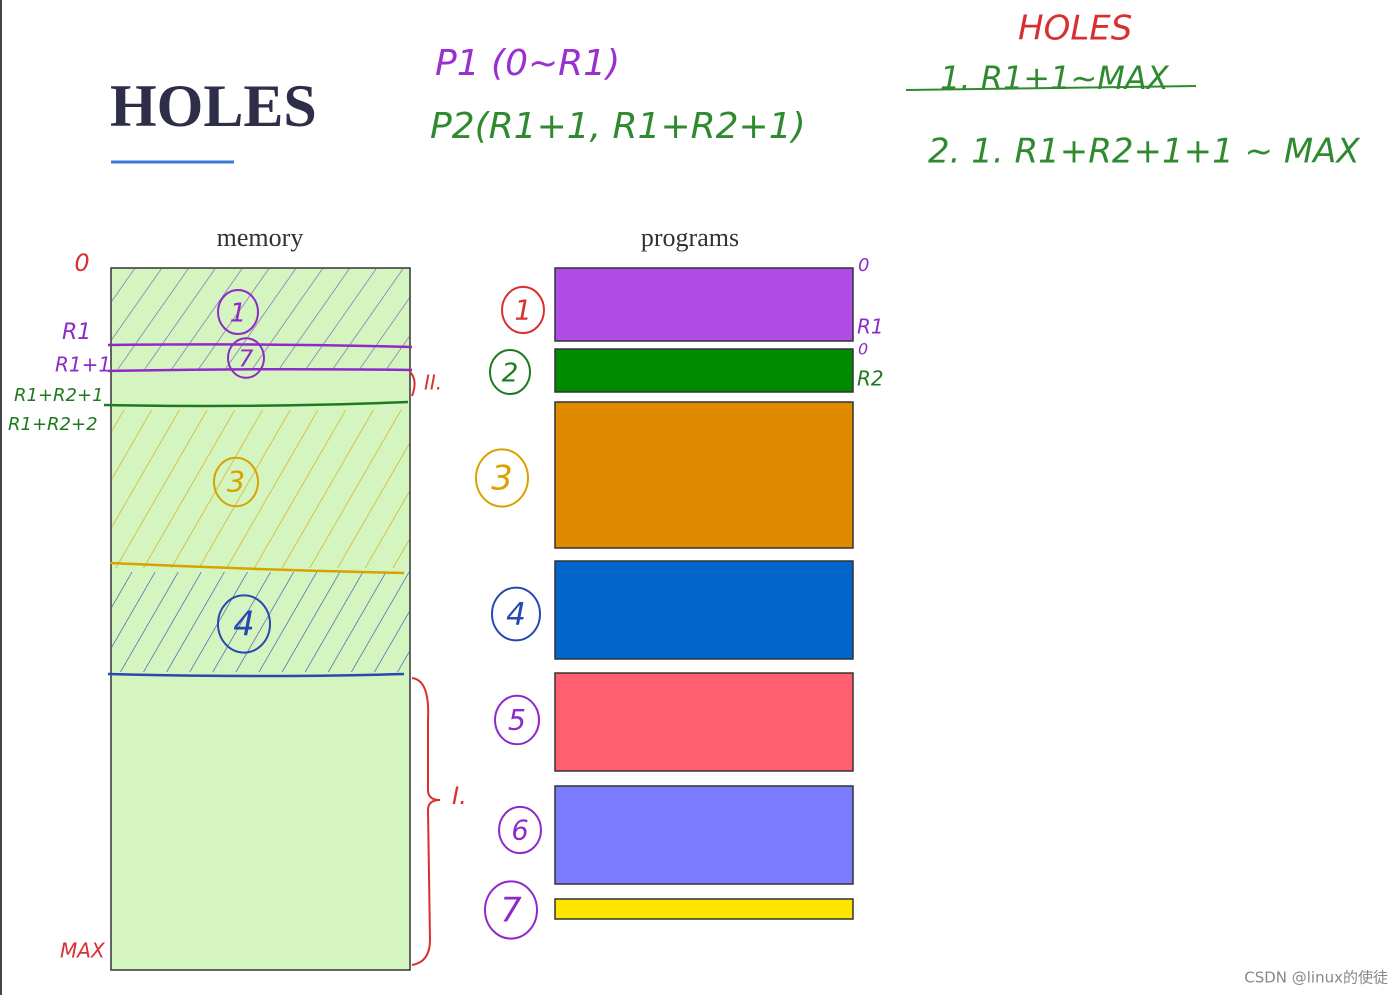 Image resolution: width=1400 pixels, height=995 pixels. What do you see at coordinates (260, 237) in the screenshot?
I see `label: memory` at bounding box center [260, 237].